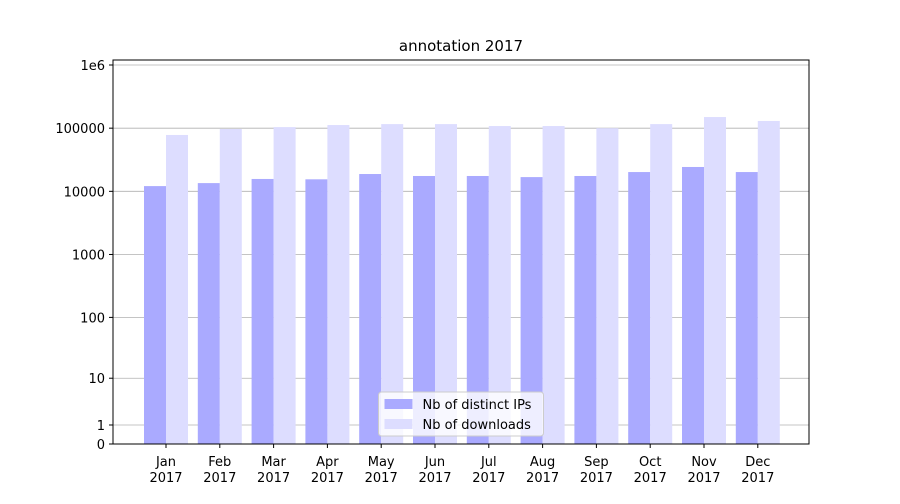 The height and width of the screenshot is (504, 900). Describe the element at coordinates (381, 470) in the screenshot. I see `x-tick-label: May 2017` at that location.